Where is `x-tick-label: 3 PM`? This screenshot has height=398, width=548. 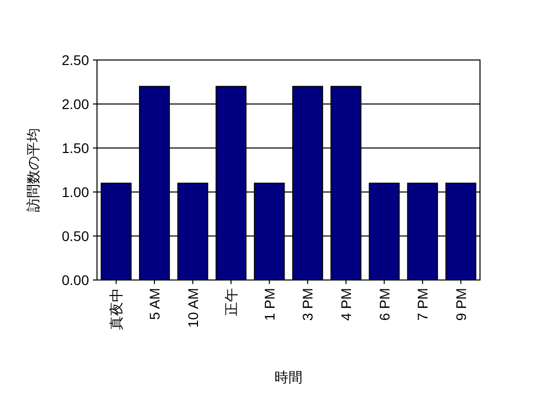
x-tick-label: 3 PM is located at coordinates (308, 304).